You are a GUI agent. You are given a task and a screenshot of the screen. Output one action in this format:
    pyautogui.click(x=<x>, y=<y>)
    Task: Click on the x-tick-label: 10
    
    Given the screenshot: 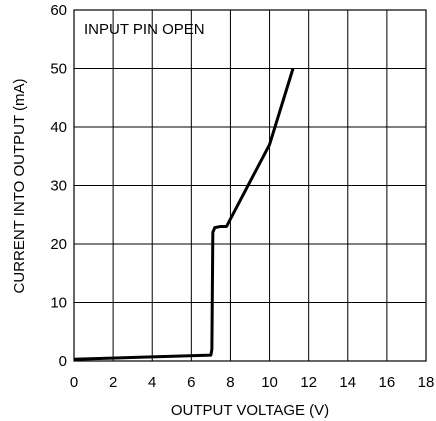 What is the action you would take?
    pyautogui.click(x=269, y=382)
    